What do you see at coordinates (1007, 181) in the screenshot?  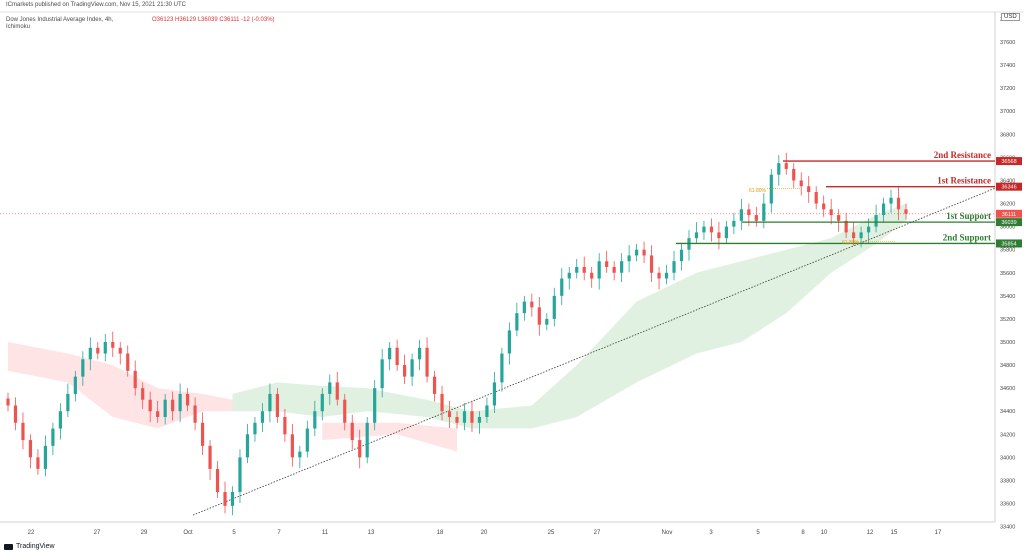 I see `y-tick-label: 36400` at bounding box center [1007, 181].